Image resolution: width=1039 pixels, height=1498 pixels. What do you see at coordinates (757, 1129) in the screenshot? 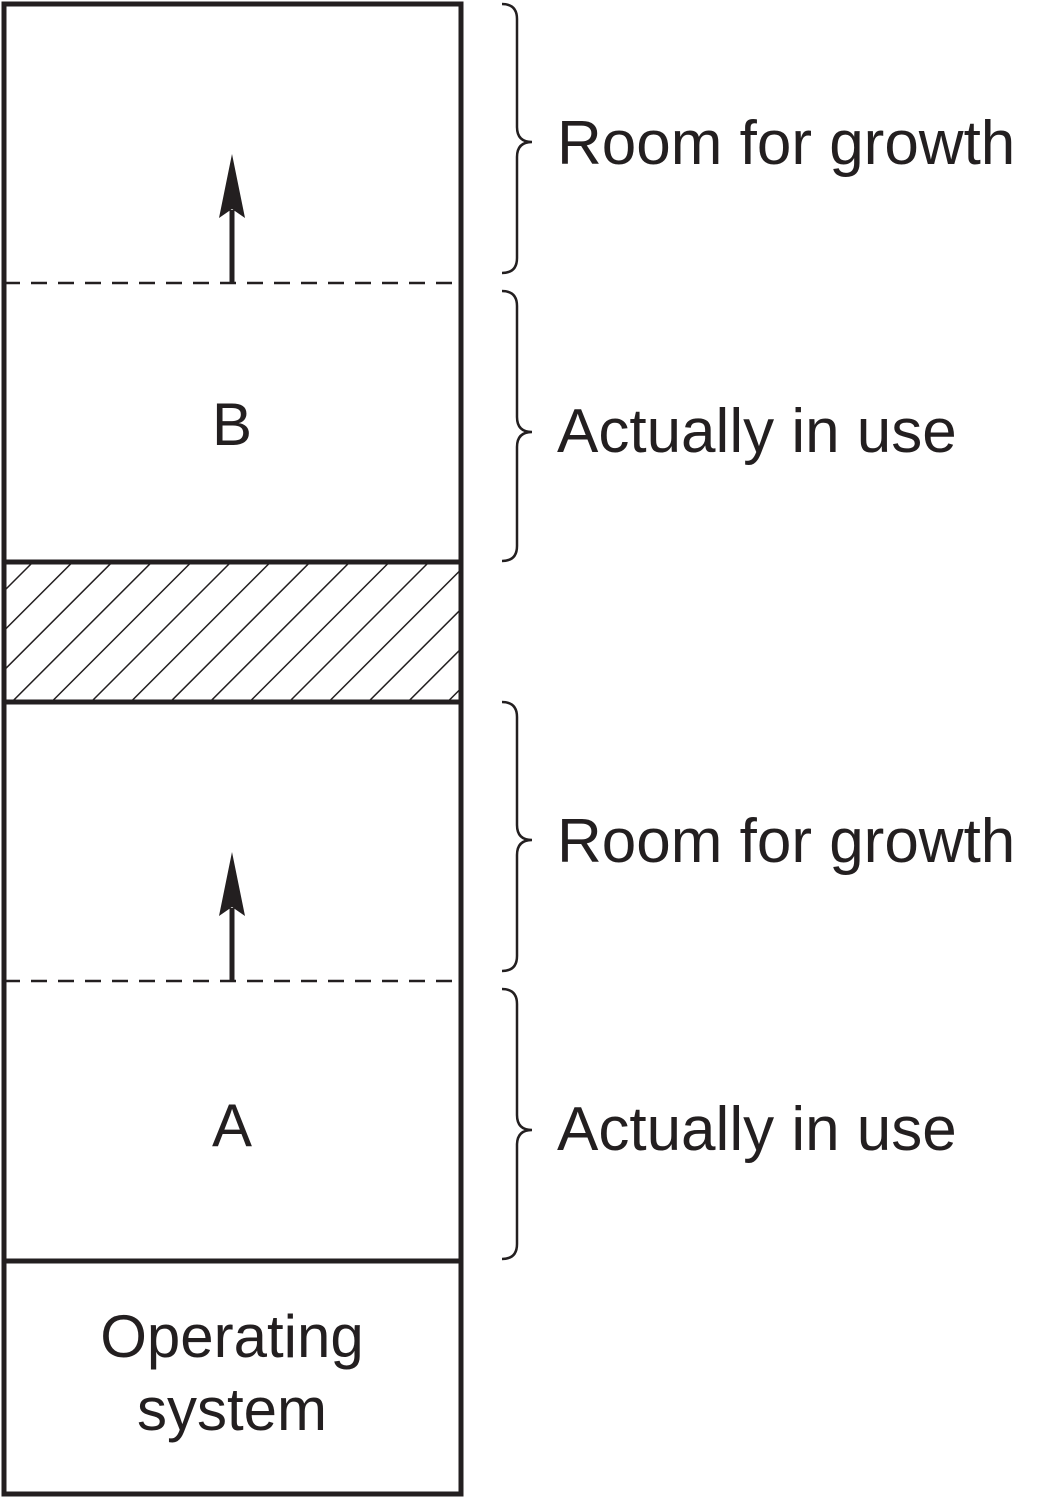
I see `annotation-a-actually-in-use: Actually in use` at bounding box center [757, 1129].